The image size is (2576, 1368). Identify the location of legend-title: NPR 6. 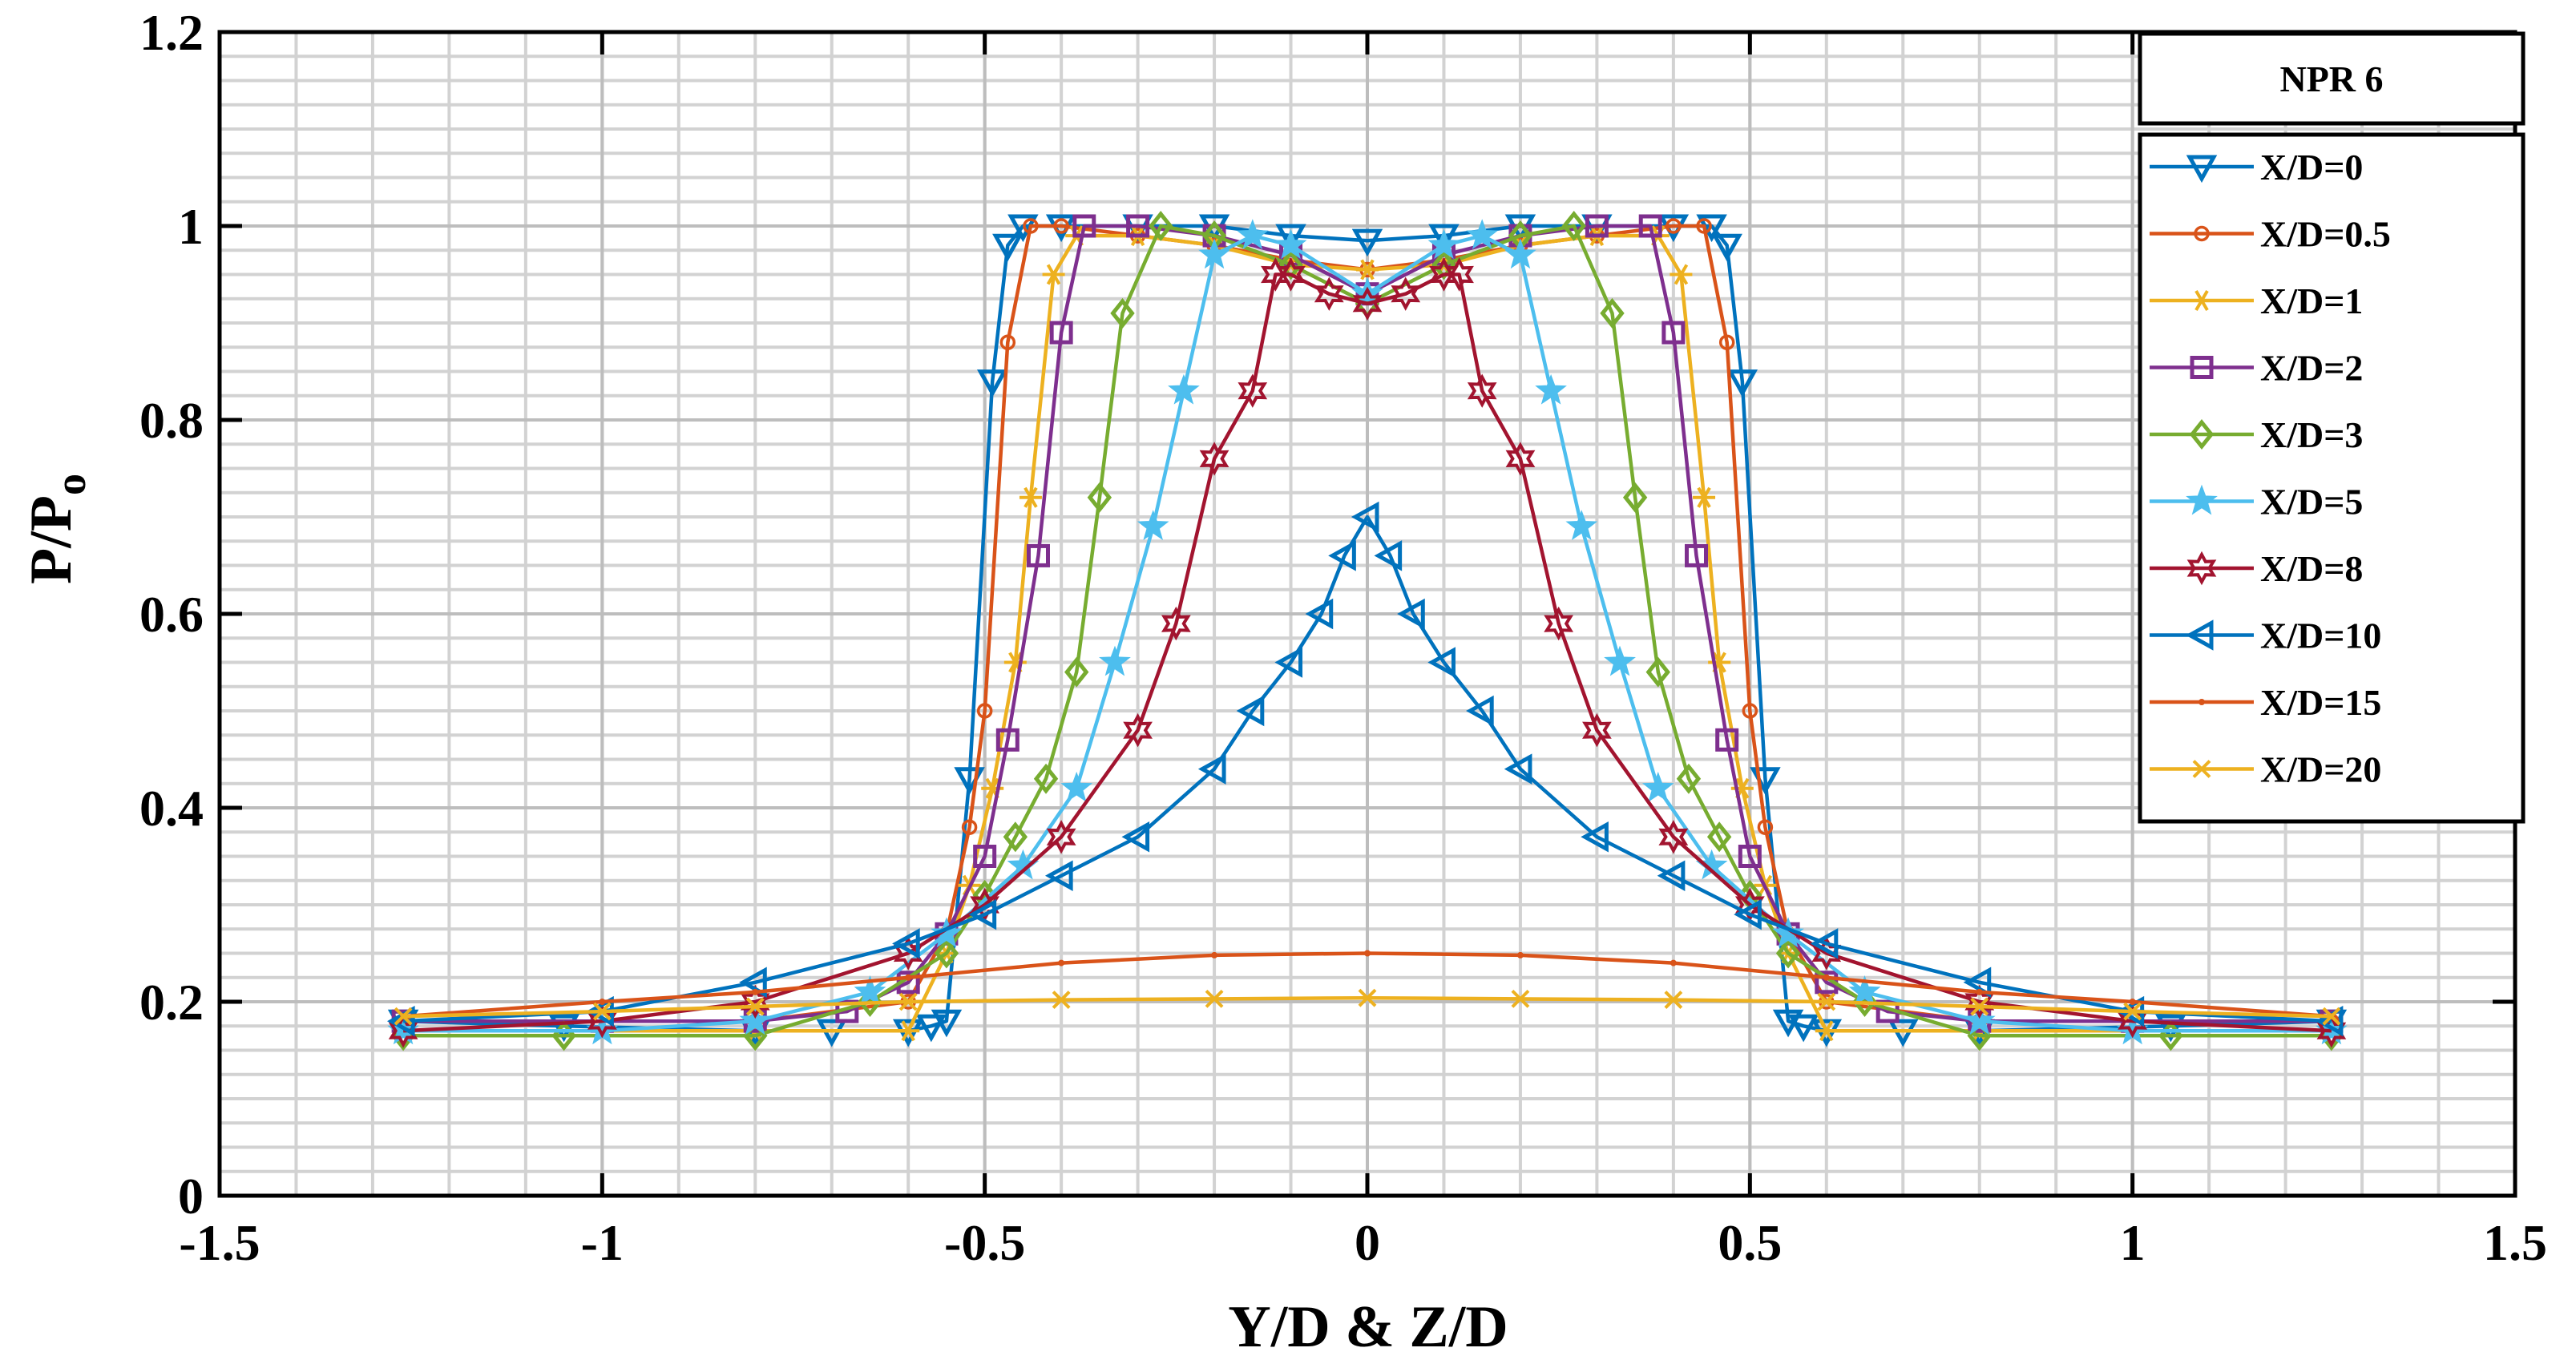
(2331, 79).